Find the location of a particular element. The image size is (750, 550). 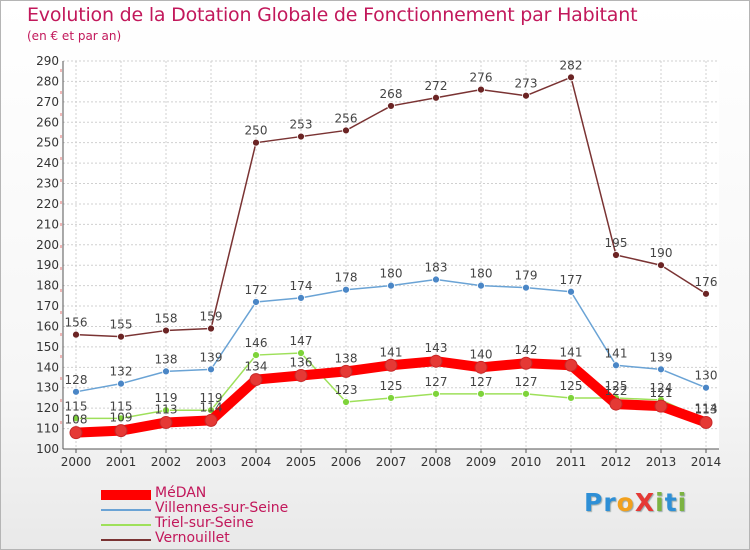

data-label: 143 is located at coordinates (436, 348).